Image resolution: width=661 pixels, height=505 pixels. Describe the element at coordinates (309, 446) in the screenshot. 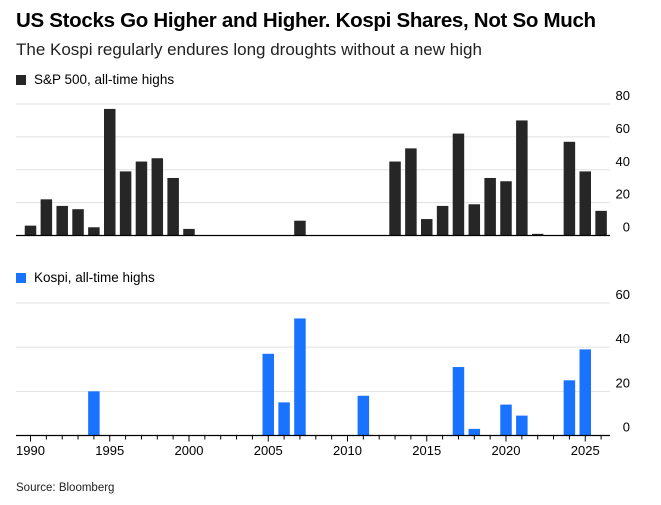

I see `x-axis: 1990 1995 2000 2005 2010 2015 2020 2025` at that location.